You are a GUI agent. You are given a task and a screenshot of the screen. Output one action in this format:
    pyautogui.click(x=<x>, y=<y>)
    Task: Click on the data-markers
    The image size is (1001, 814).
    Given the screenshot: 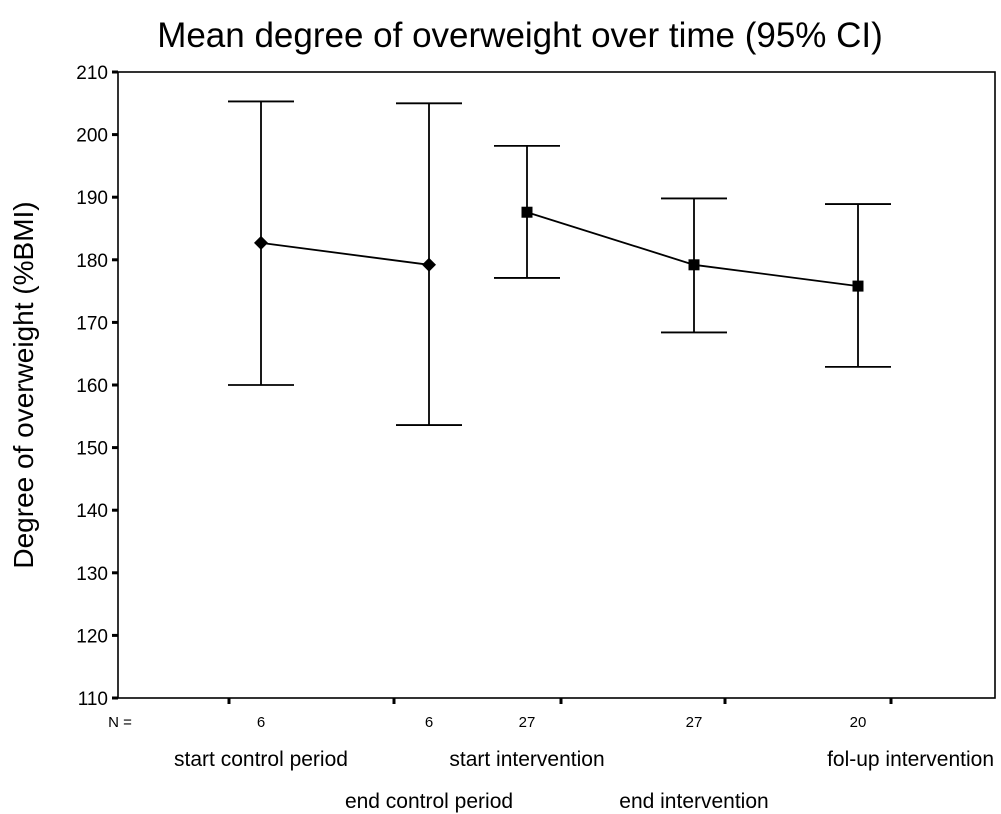 What is the action you would take?
    pyautogui.click(x=559, y=249)
    